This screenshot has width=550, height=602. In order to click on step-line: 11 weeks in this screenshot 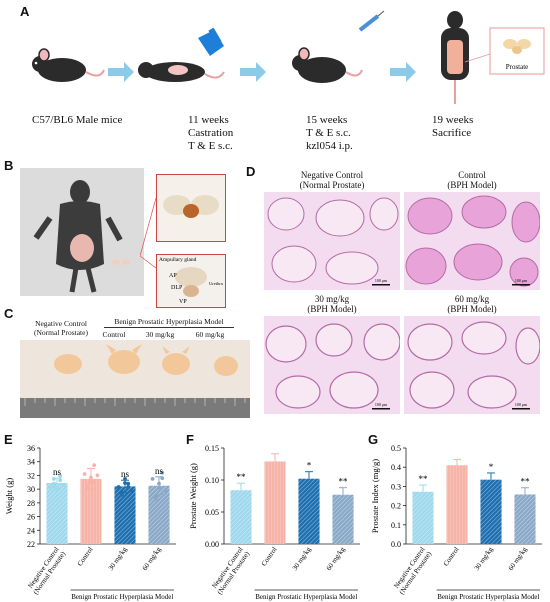, I will do `click(208, 120)`.